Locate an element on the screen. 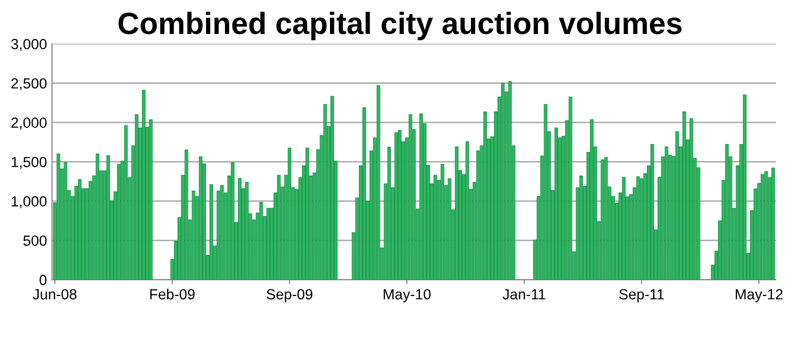  x-tick-label: May-10 is located at coordinates (407, 295).